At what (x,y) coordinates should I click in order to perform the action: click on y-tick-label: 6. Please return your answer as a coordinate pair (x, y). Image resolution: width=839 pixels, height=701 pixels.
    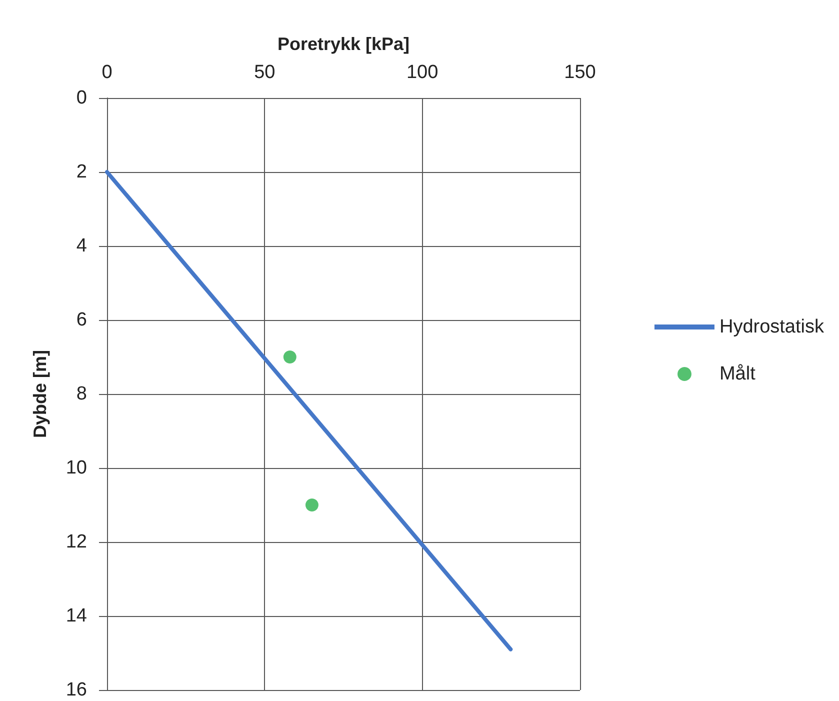
    Looking at the image, I should click on (81, 320).